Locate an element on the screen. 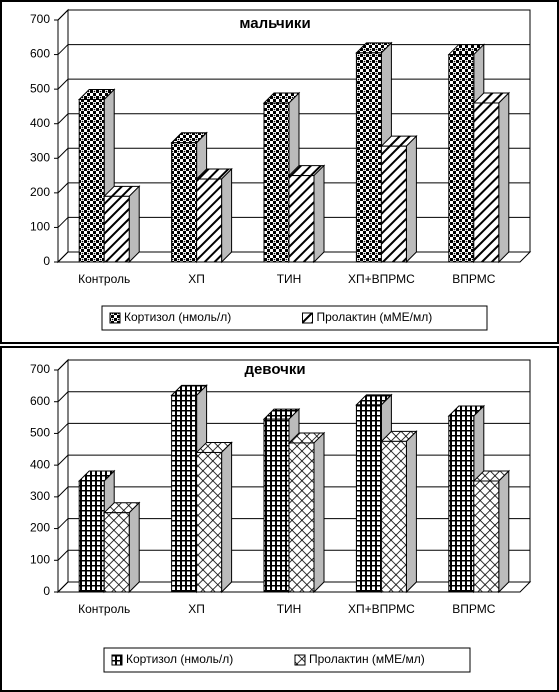  chart-title: мальчики is located at coordinates (274, 23).